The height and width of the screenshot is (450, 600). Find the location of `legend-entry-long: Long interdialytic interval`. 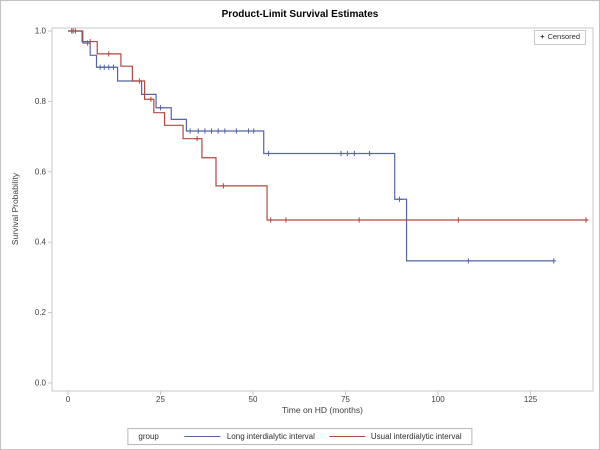

legend-entry-long: Long interdialytic interval is located at coordinates (249, 436).